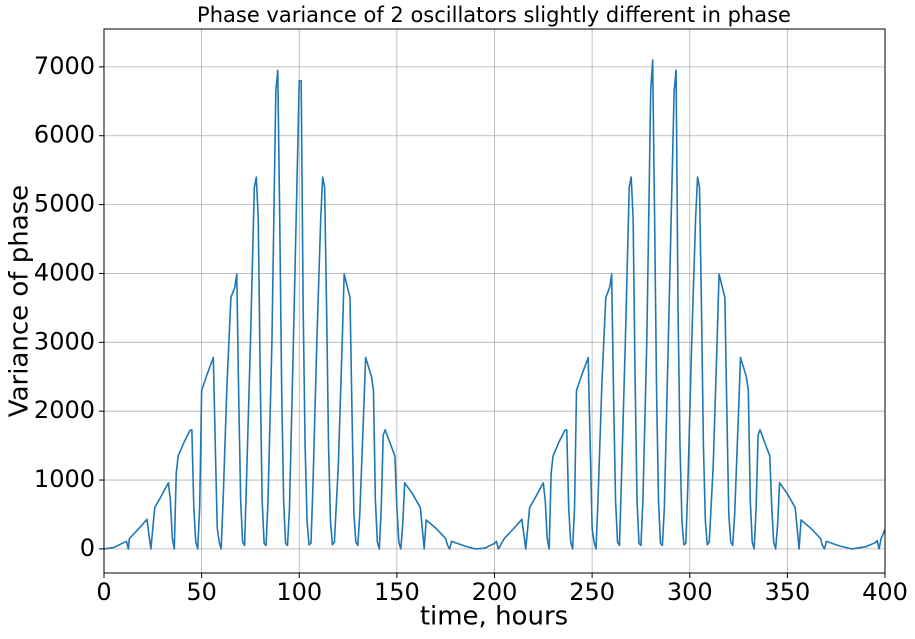  Describe the element at coordinates (64, 66) in the screenshot. I see `y-tick-label: 7000` at that location.